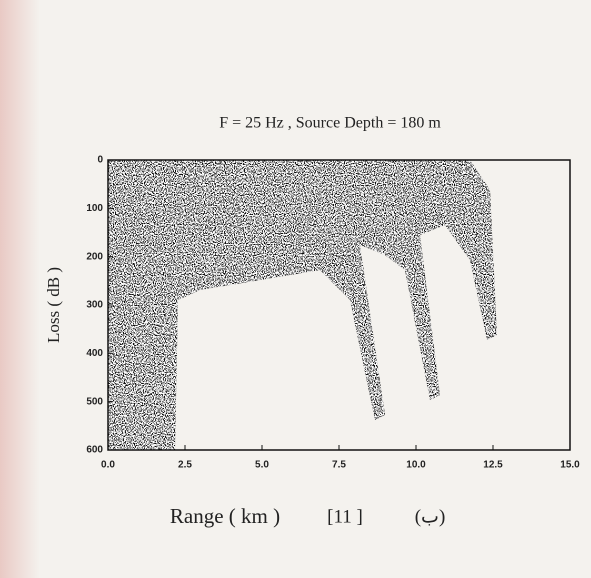 This screenshot has height=578, width=591. I want to click on x-axis-label: Range ( km ), so click(225, 516).